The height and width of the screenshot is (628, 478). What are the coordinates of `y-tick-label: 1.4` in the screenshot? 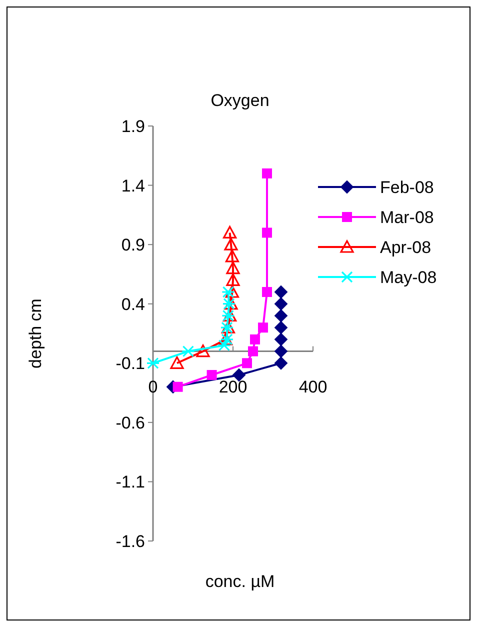 It's located at (133, 186).